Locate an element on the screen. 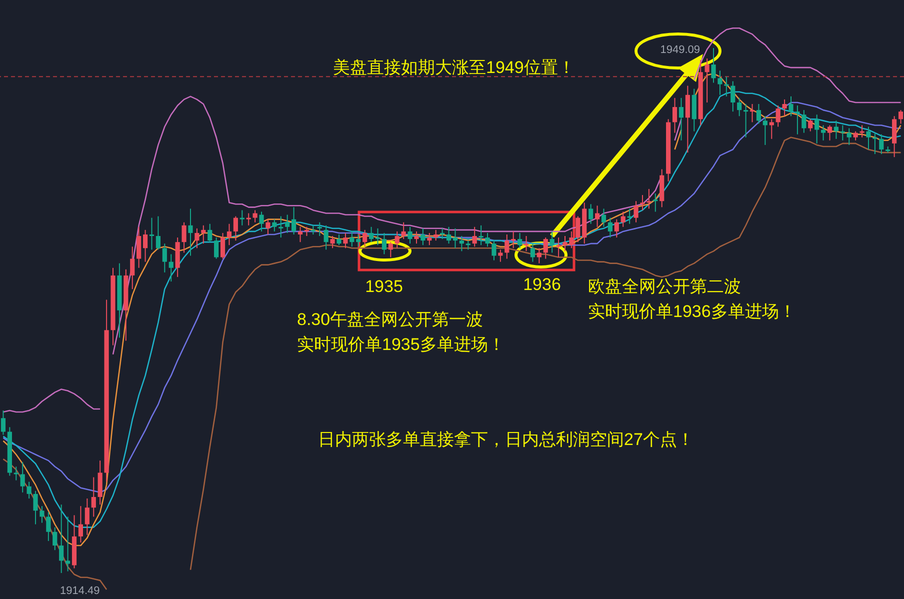 This screenshot has height=599, width=904. annotation: 日内两张多单直接拿下，日内总利润空间27个点！ is located at coordinates (506, 439).